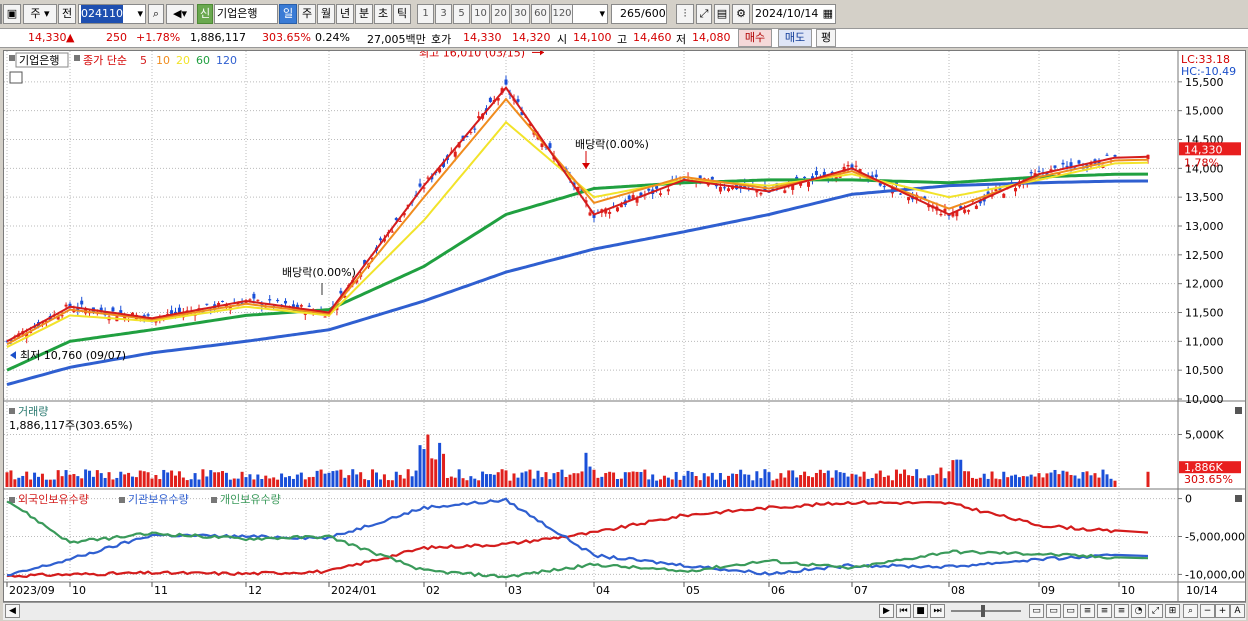 This screenshot has height=621, width=1248. Describe the element at coordinates (246, 14) in the screenshot. I see `stock-name-field: 기업은행` at that location.